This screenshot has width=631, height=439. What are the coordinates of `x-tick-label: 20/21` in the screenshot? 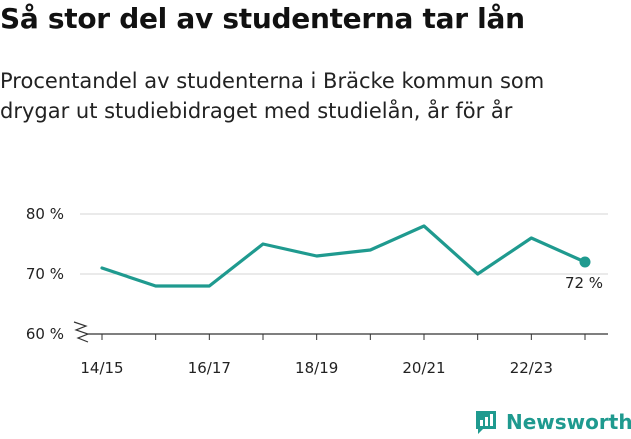 It's located at (423, 368).